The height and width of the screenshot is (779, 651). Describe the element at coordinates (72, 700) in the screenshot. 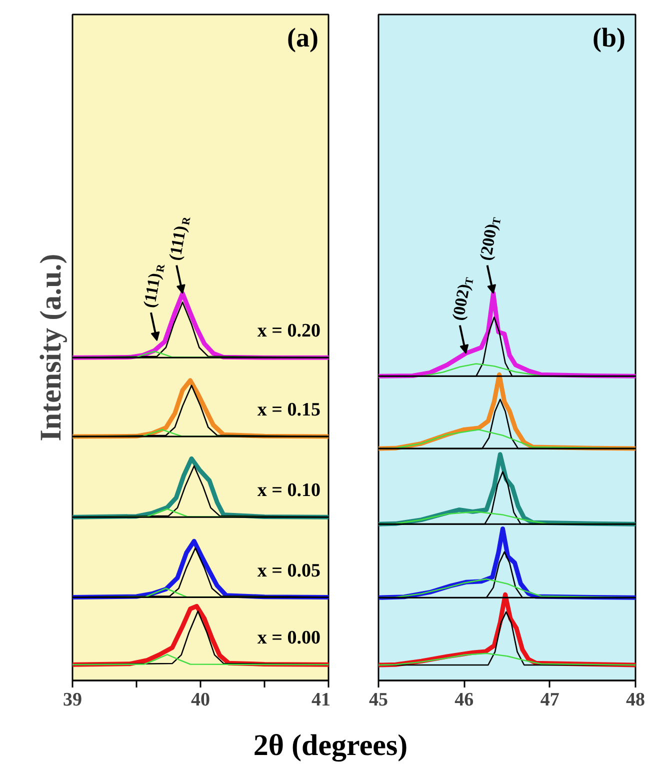

I see `x-tick-label: 39` at that location.